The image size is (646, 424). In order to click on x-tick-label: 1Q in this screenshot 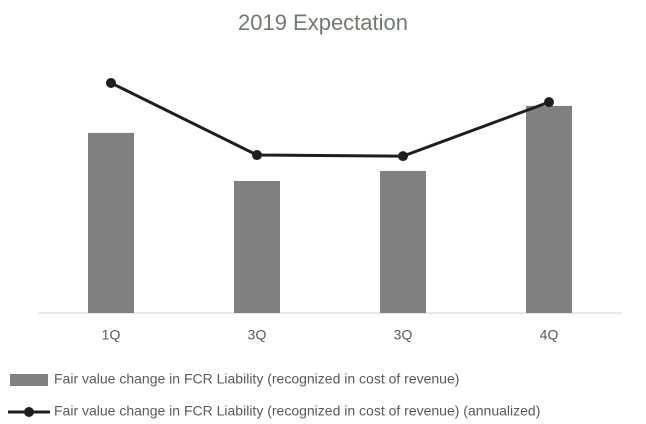, I will do `click(111, 335)`.